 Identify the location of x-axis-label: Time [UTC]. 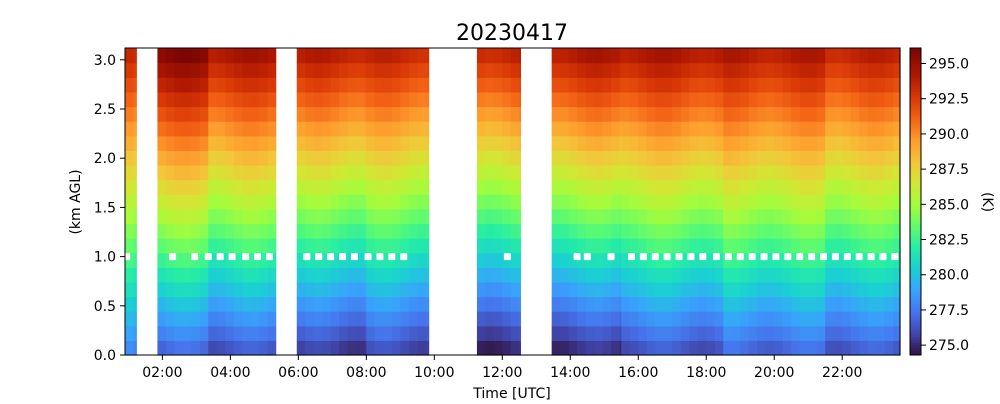
(511, 393).